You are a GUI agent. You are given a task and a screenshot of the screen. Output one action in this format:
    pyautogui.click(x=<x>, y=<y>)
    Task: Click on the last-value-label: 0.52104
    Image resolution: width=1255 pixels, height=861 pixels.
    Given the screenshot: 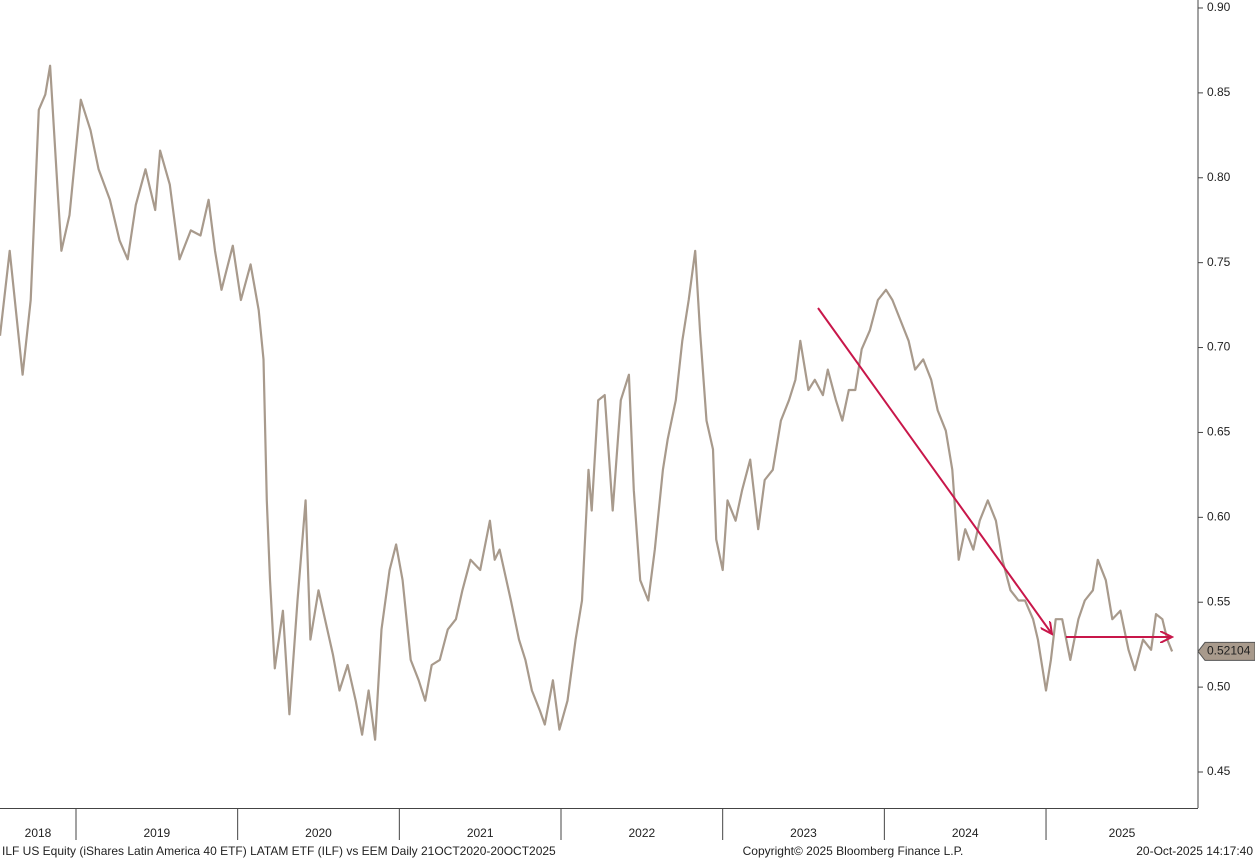 What is the action you would take?
    pyautogui.click(x=1229, y=651)
    